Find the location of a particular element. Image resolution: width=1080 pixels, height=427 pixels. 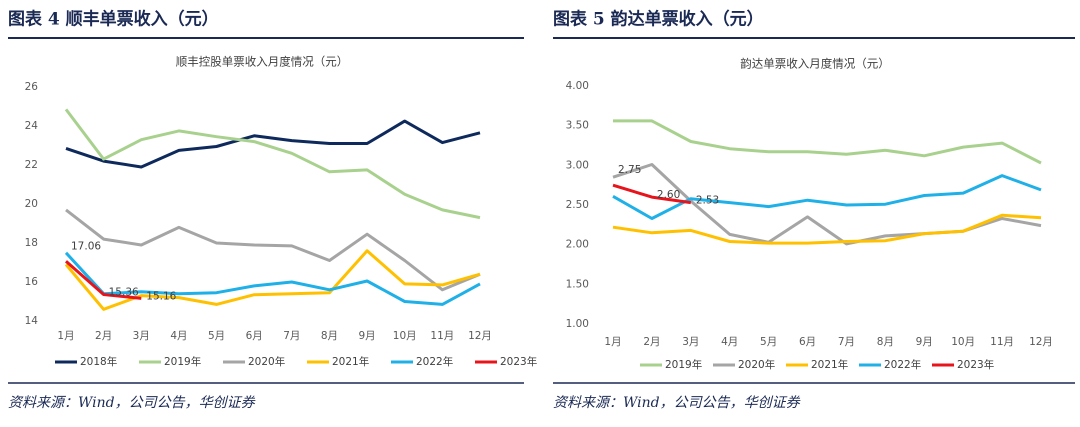

data-label: 2.60 is located at coordinates (668, 195).